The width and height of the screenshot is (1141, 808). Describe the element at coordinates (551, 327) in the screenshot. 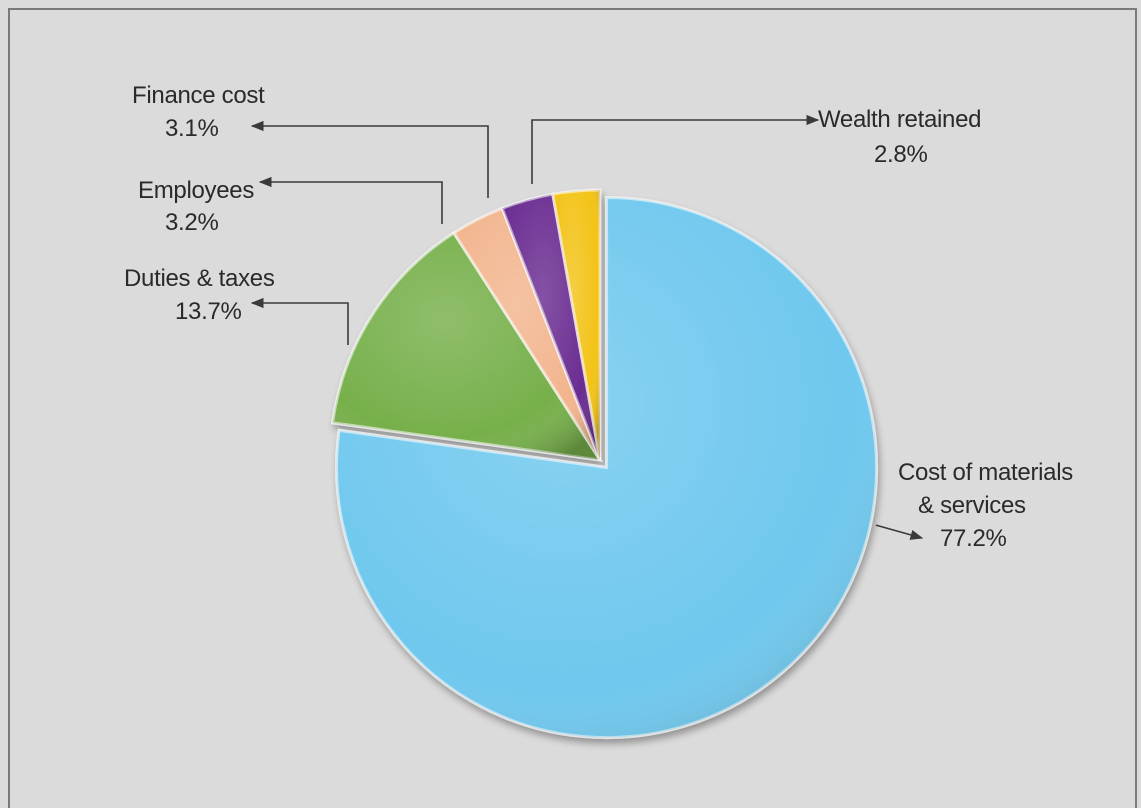

I see `pie-slice-shading-finance-cost` at that location.